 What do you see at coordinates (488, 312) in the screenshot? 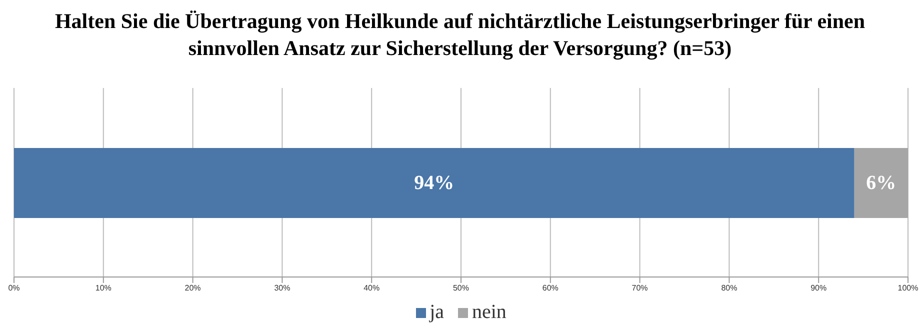
I see `legend-label: nein` at bounding box center [488, 312].